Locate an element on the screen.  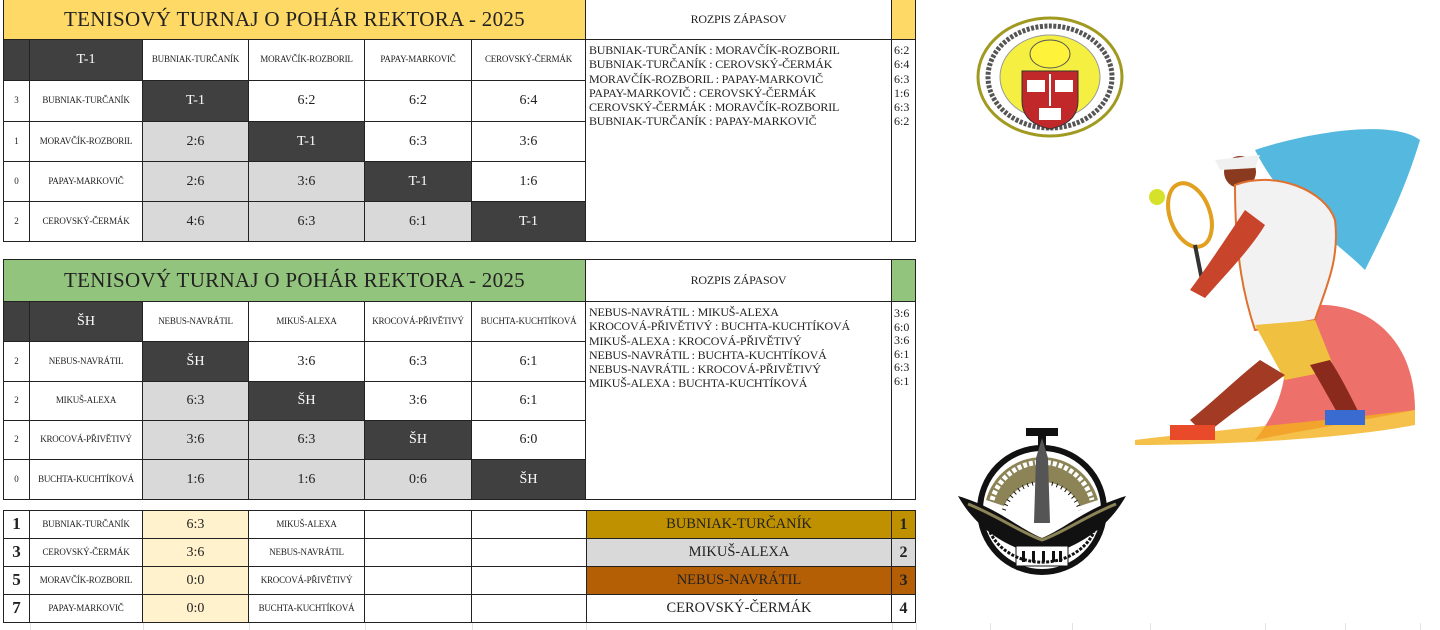
group-label: T-1 is located at coordinates (86, 60).